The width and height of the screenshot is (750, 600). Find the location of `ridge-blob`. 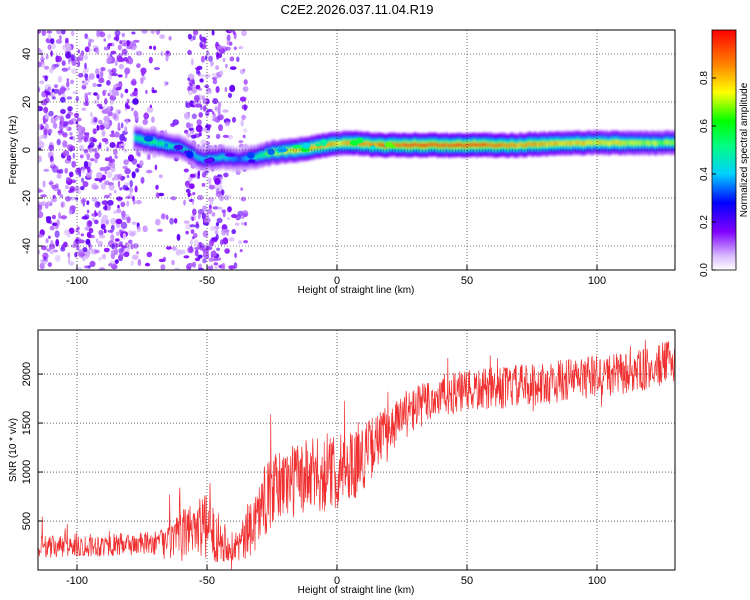

ridge-blob is located at coordinates (354, 142).